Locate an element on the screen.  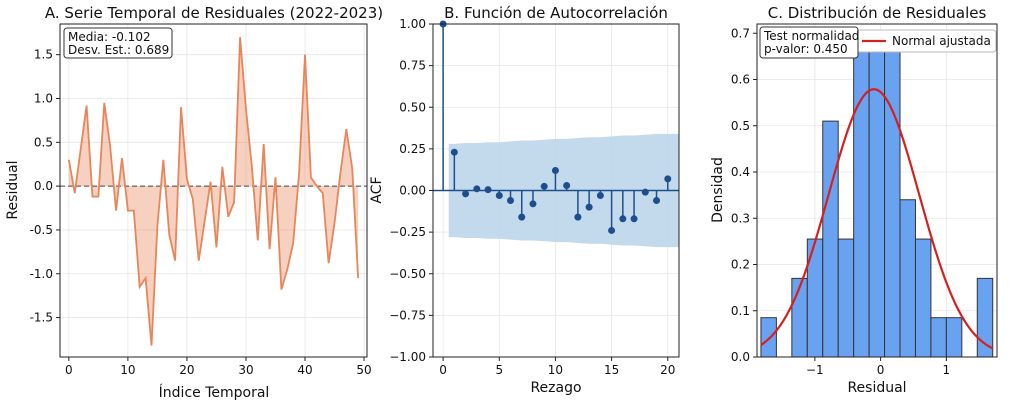
legend-label: Normal ajustada is located at coordinates (941, 41).